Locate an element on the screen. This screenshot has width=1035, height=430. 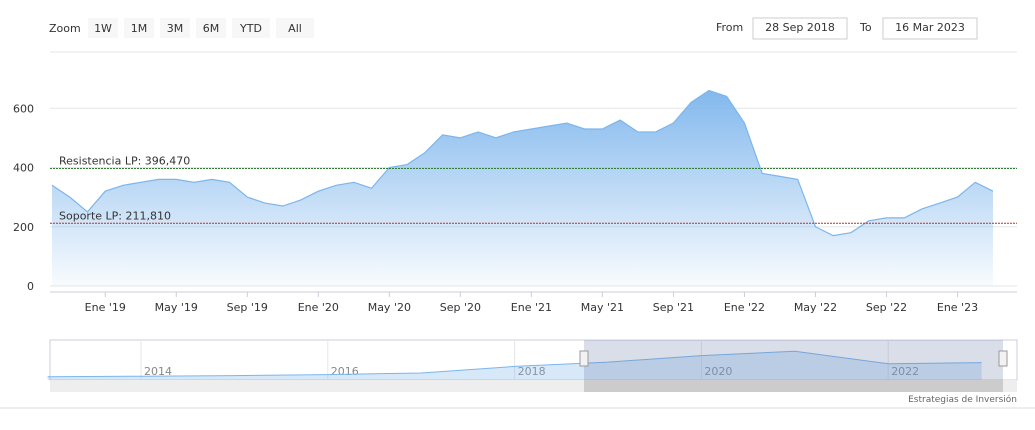
navigator-mask is located at coordinates (793, 360).